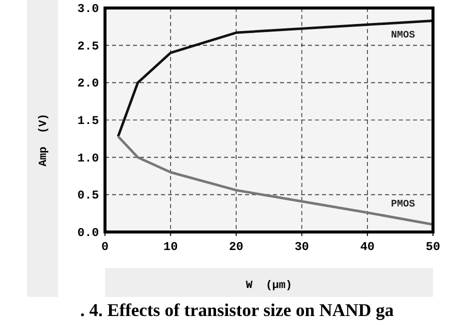  Describe the element at coordinates (88, 121) in the screenshot. I see `y-tick-label: 1.5` at that location.